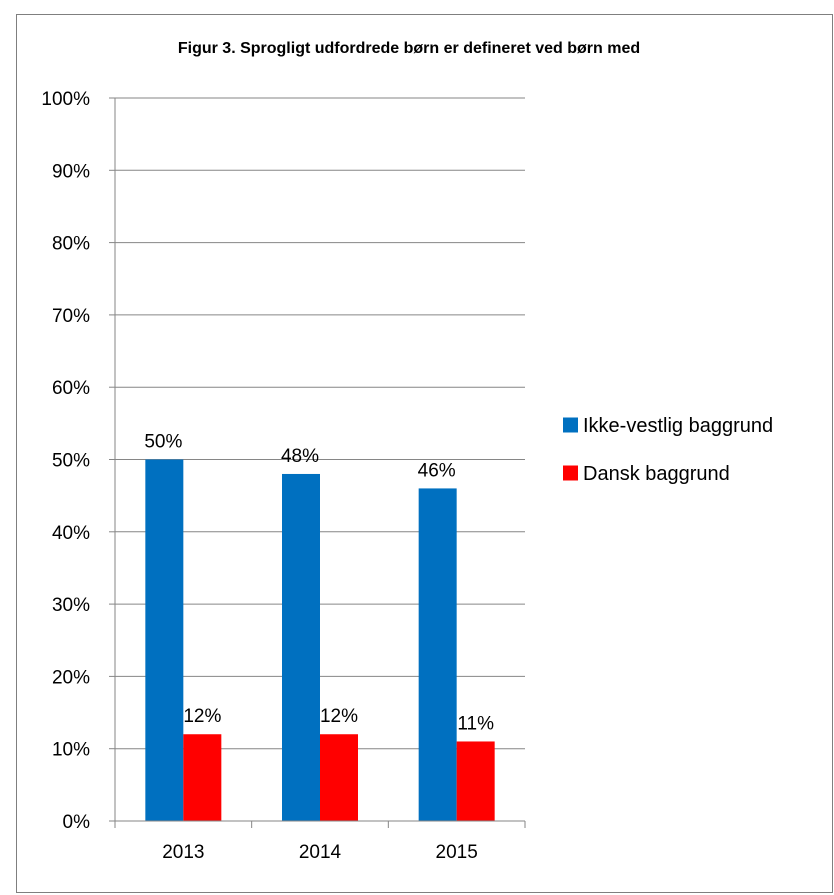 This screenshot has width=834, height=895. I want to click on legend: Ikke-vestlig baggrund Dansk baggrund, so click(668, 450).